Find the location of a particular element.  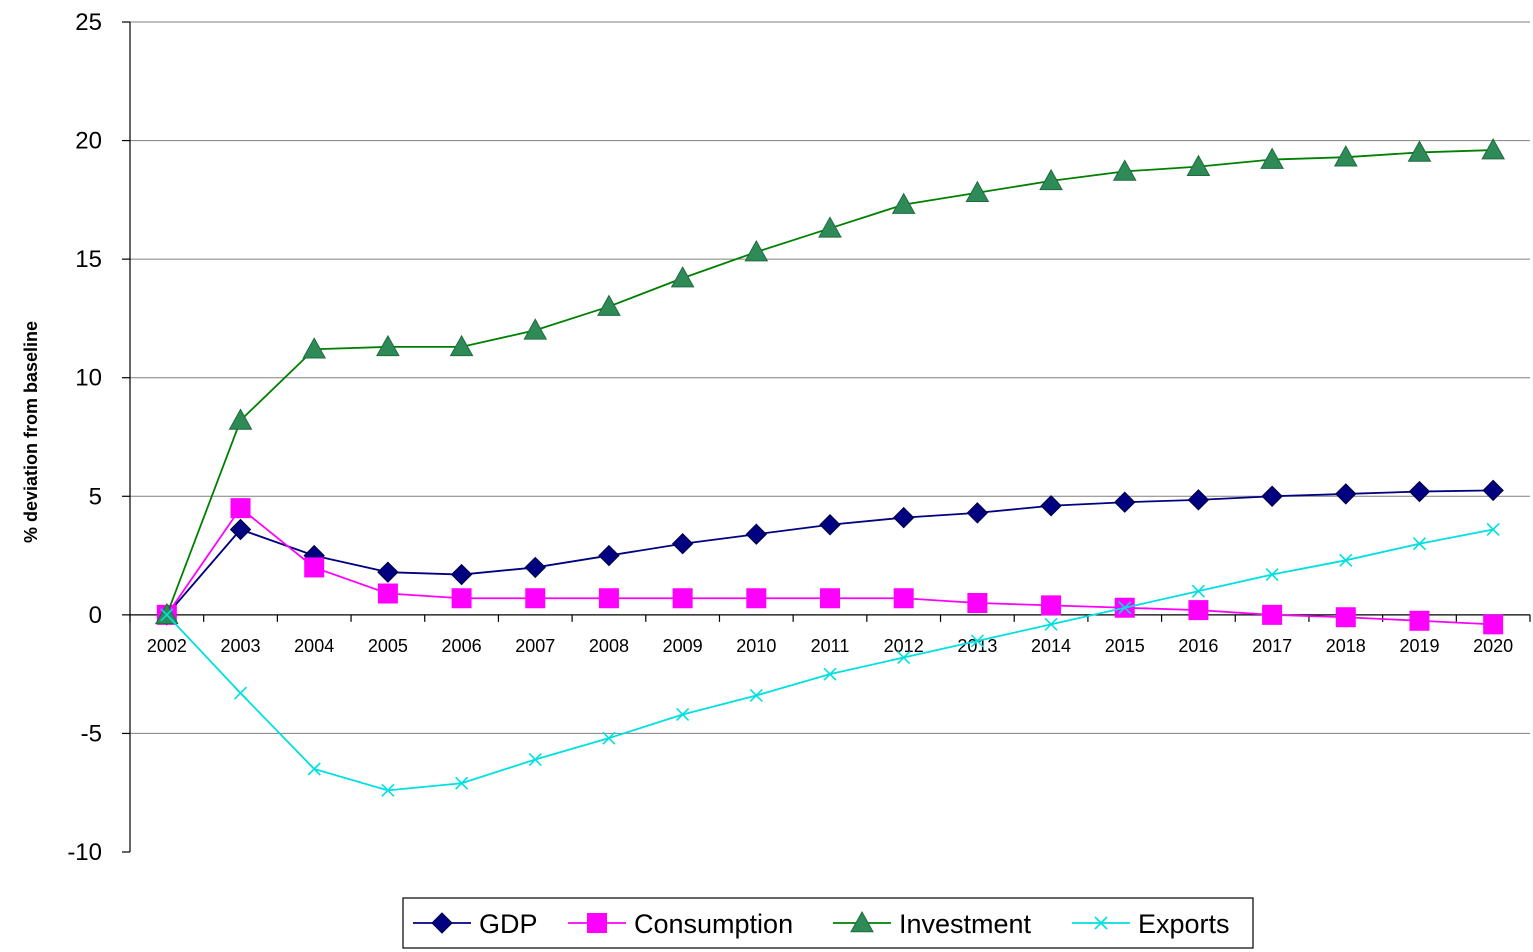

x-tick-label: 2003 is located at coordinates (241, 646).